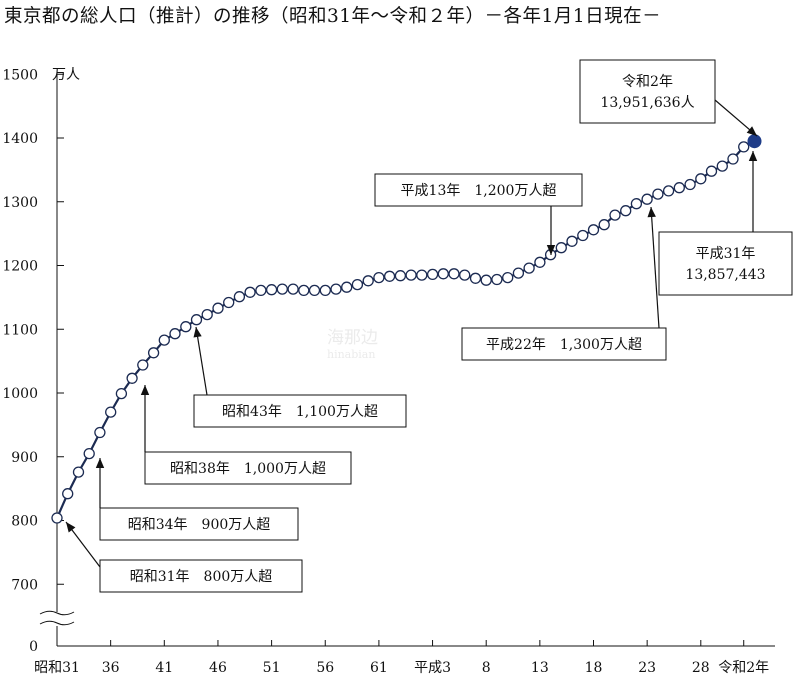 The height and width of the screenshot is (682, 800). I want to click on x-tick-label: 平成3, so click(432, 668).